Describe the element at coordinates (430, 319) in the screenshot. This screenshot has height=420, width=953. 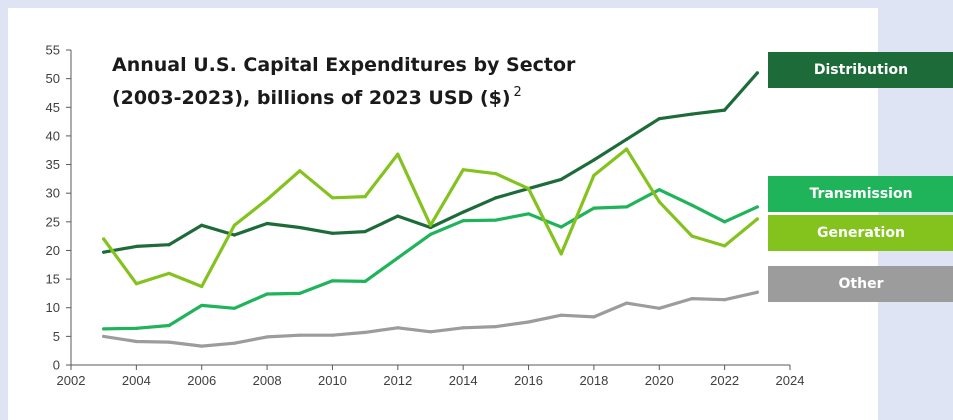
I see `series-line-other` at that location.